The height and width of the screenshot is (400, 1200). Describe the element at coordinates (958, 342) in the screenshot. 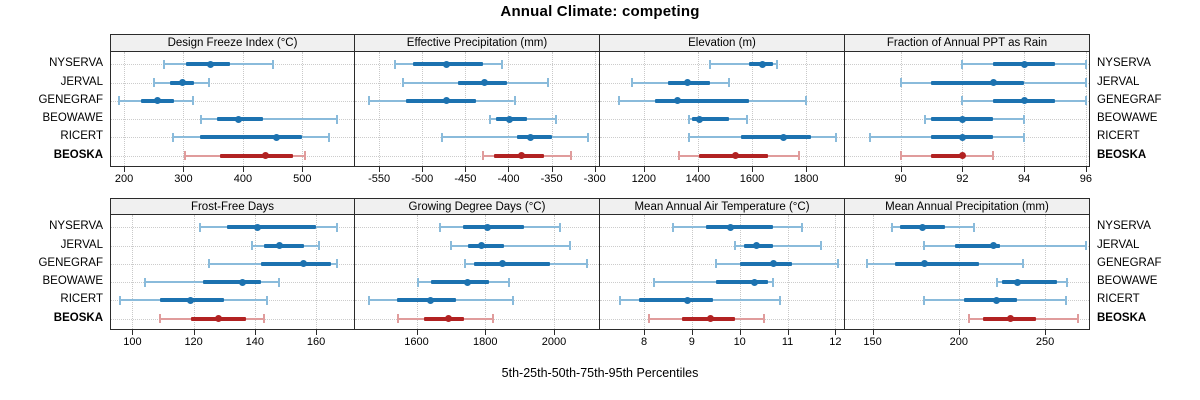

I see `x-tick-label: 200` at that location.